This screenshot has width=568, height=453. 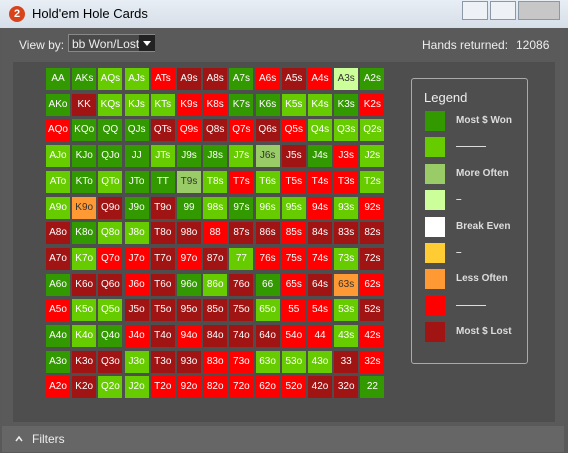 What do you see at coordinates (110, 79) in the screenshot?
I see `hand-cell: AQs` at bounding box center [110, 79].